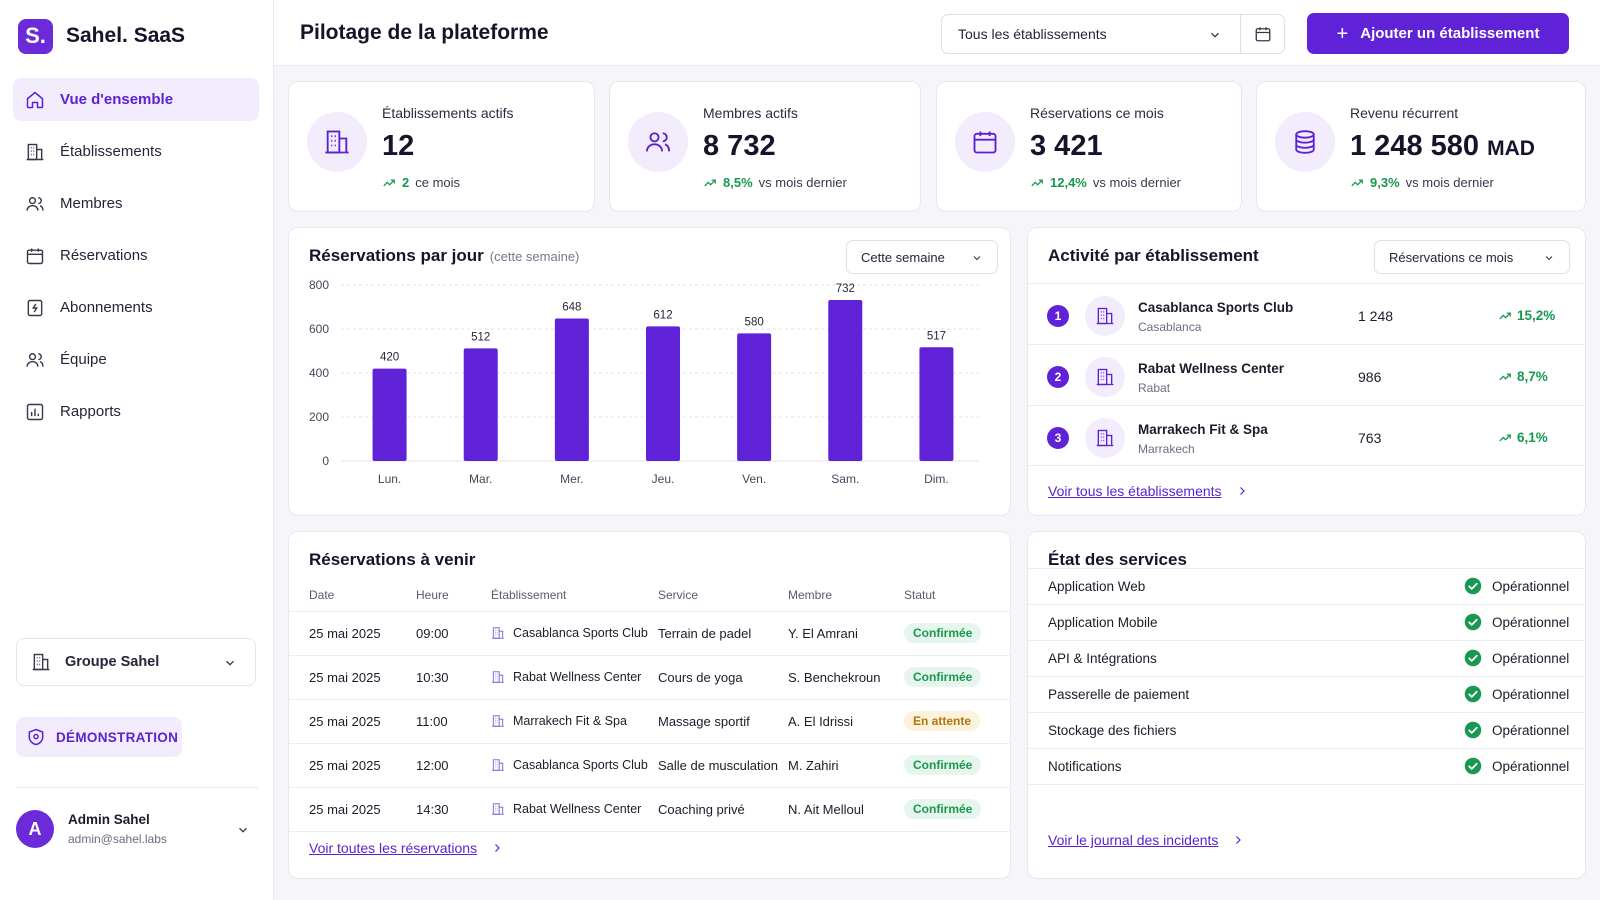  What do you see at coordinates (389, 182) in the screenshot?
I see `trend-up-icon` at bounding box center [389, 182].